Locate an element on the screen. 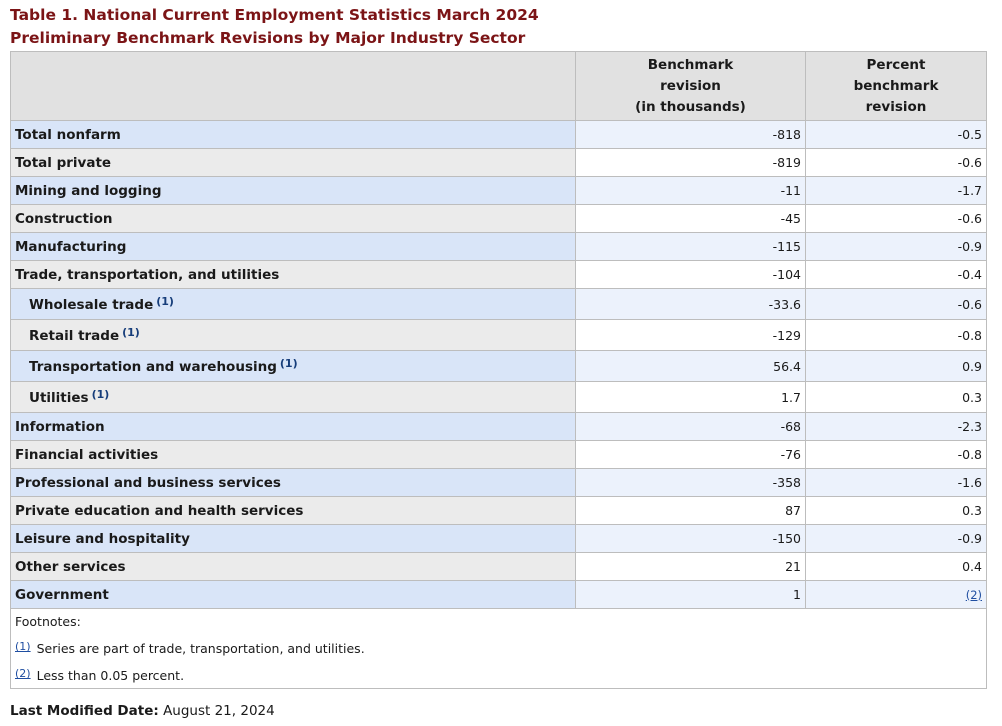 The width and height of the screenshot is (1002, 726). percent-revision-cell: (2) is located at coordinates (896, 594).